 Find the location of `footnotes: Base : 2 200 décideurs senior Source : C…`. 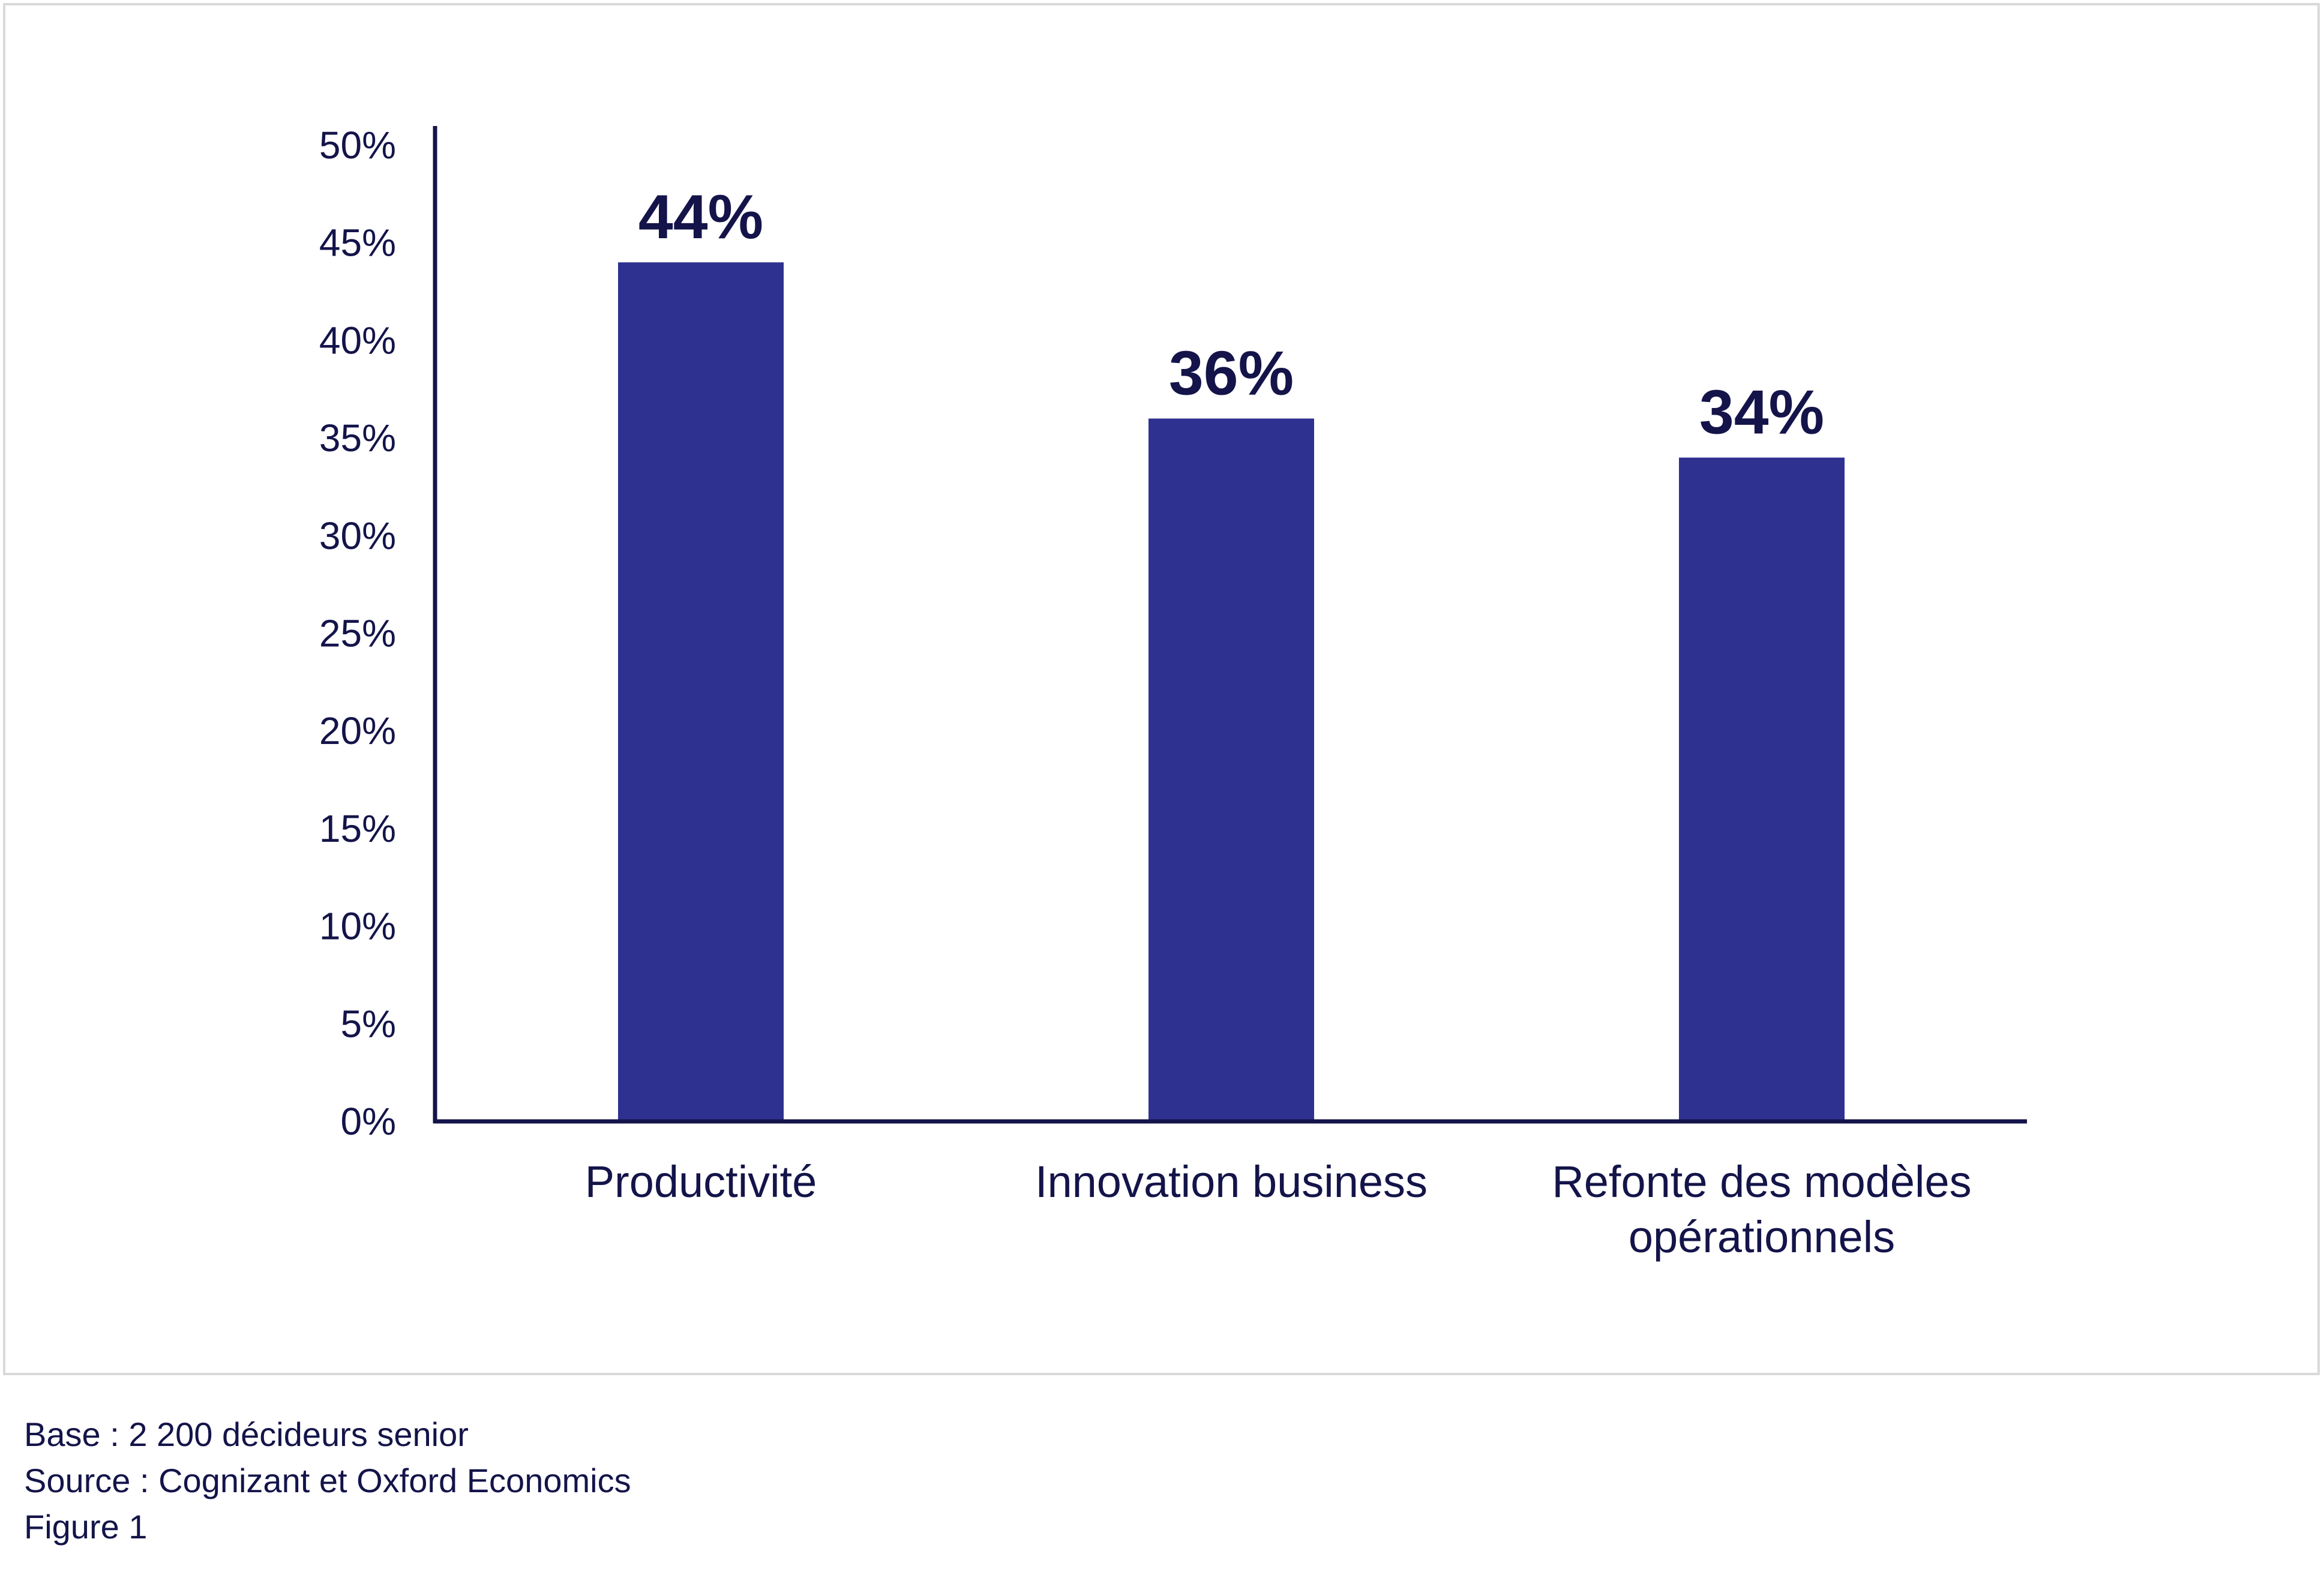

footnotes: Base : 2 200 décideurs senior Source : C… is located at coordinates (327, 1480).